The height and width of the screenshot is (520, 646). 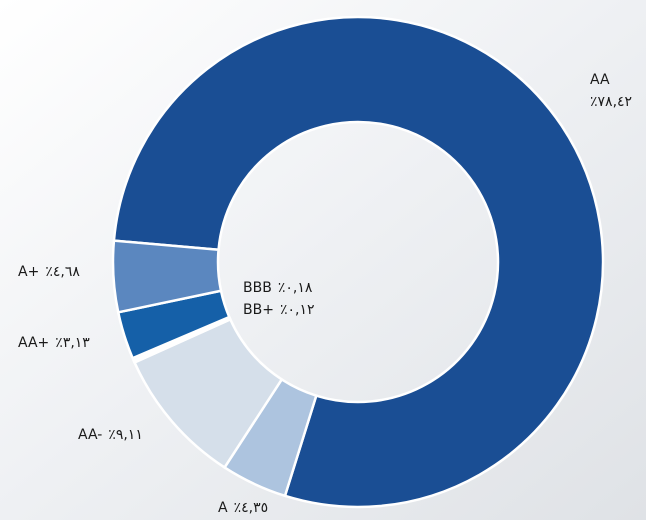 What do you see at coordinates (90, 435) in the screenshot?
I see `category-name: AA-` at bounding box center [90, 435].